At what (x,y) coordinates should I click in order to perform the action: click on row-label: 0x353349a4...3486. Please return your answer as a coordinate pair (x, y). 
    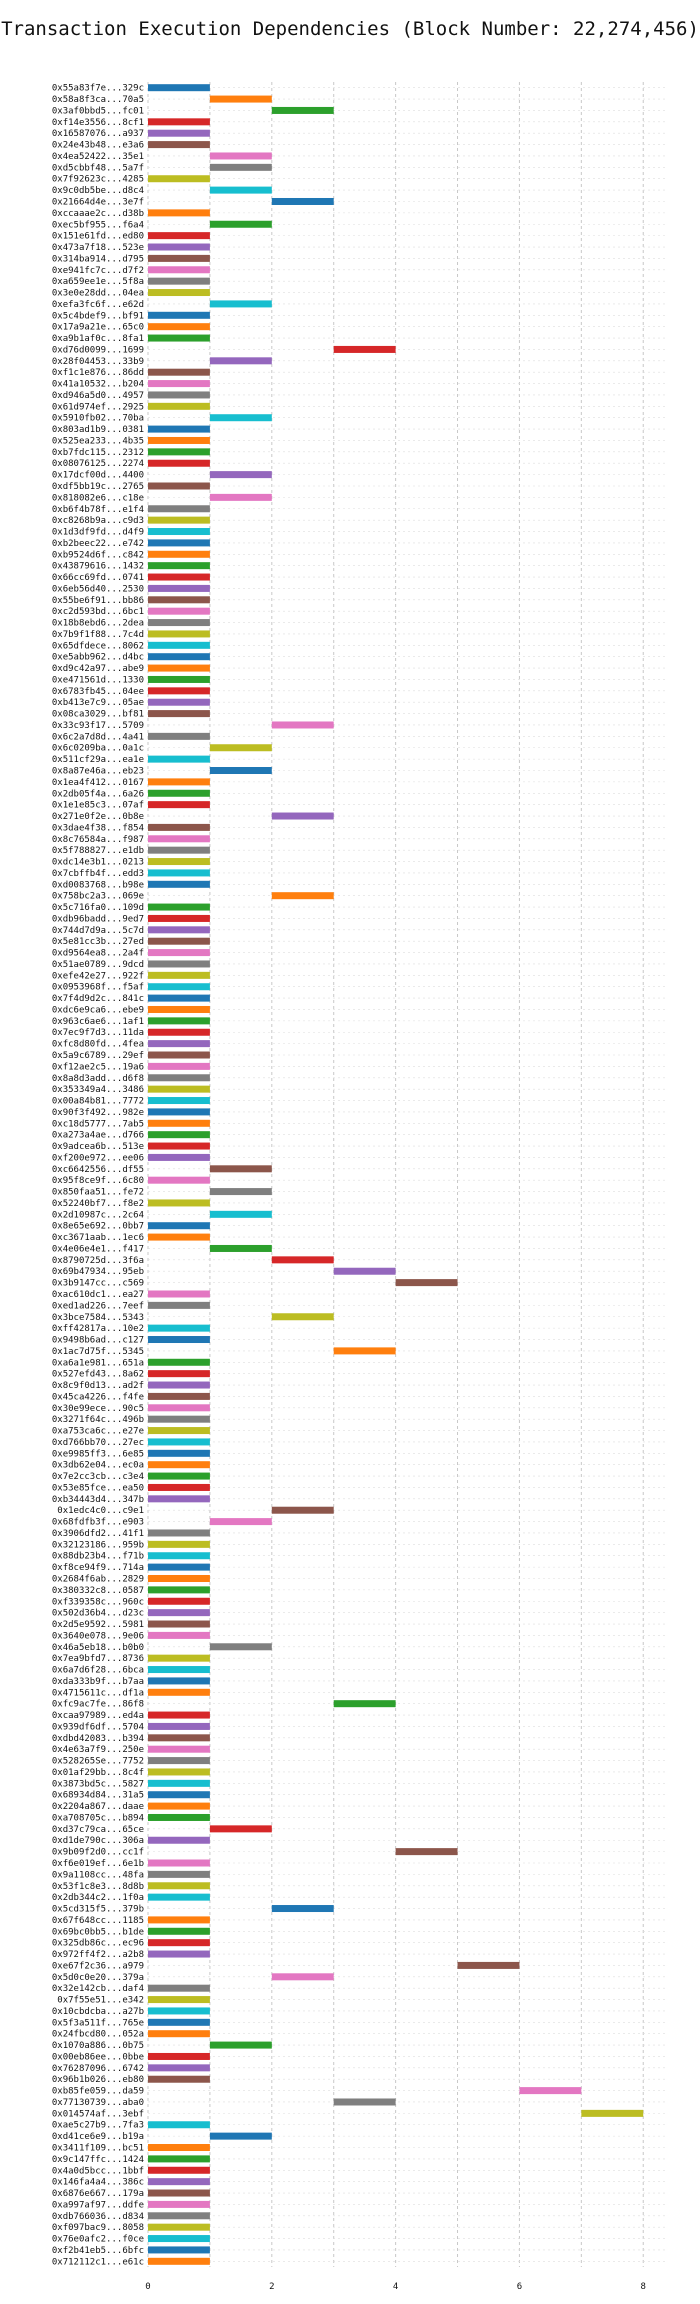
    Looking at the image, I should click on (98, 1090).